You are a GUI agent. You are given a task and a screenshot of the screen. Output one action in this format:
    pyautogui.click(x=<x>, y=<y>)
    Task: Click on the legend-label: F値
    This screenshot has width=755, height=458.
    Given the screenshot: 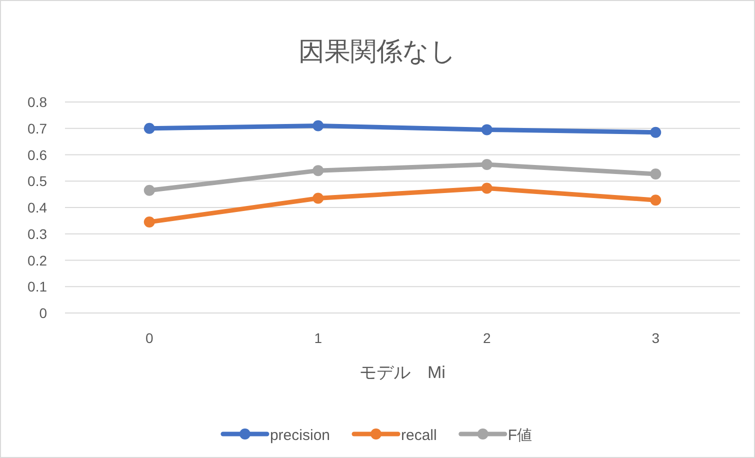 What is the action you would take?
    pyautogui.click(x=520, y=435)
    